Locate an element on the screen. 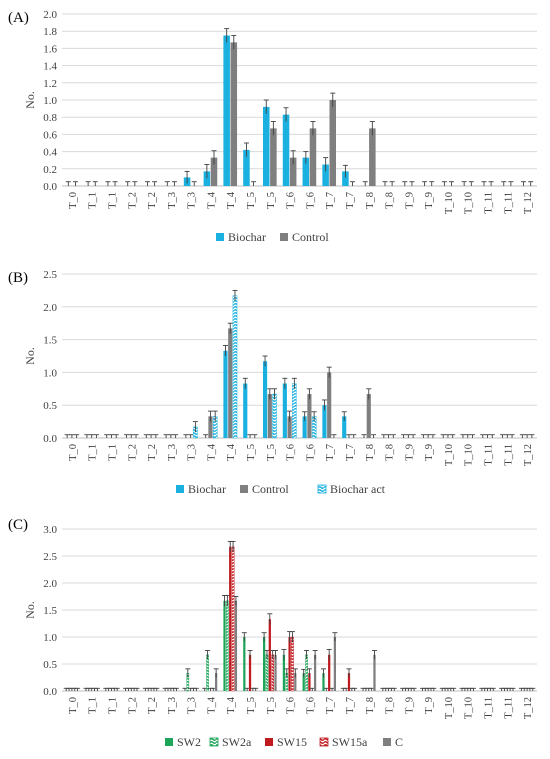  legend-label: C is located at coordinates (399, 742).